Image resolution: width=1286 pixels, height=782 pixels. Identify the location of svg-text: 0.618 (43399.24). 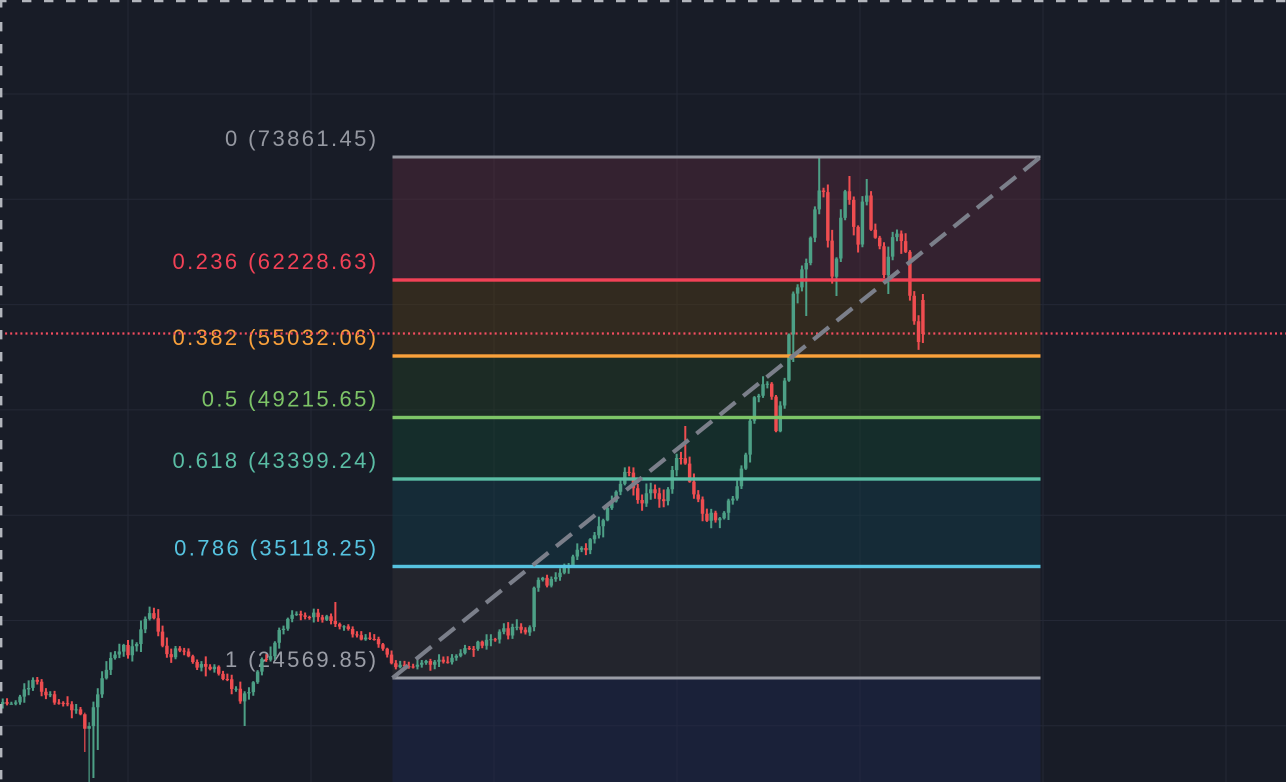
(276, 460).